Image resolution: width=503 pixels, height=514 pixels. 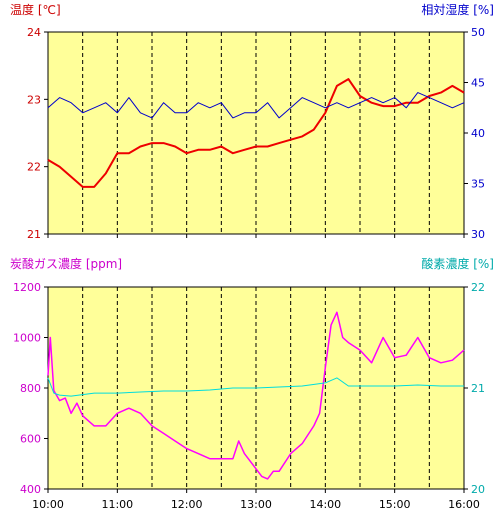 What do you see at coordinates (478, 287) in the screenshot?
I see `right-tick-label: 22` at bounding box center [478, 287].